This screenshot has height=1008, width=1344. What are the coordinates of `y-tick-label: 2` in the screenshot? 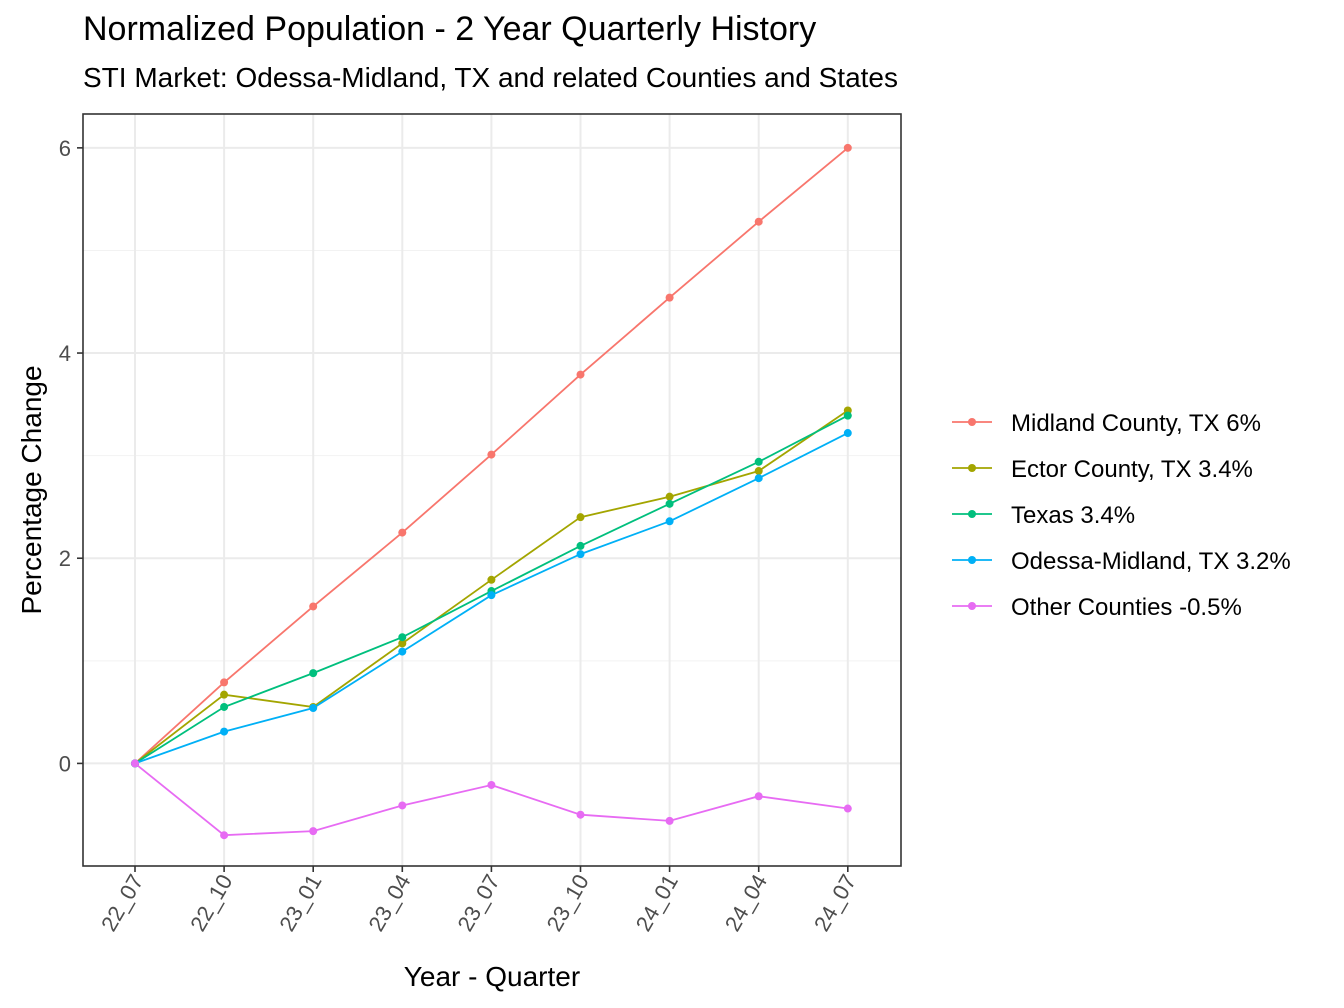 It's located at (65, 558).